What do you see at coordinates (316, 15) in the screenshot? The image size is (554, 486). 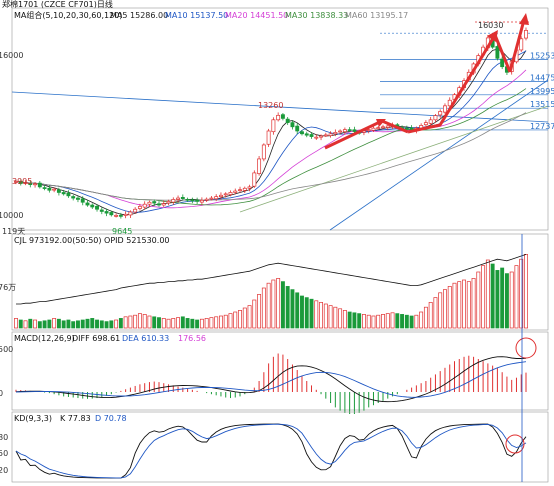 I see `ma30-value: MA30 13838.33` at bounding box center [316, 15].